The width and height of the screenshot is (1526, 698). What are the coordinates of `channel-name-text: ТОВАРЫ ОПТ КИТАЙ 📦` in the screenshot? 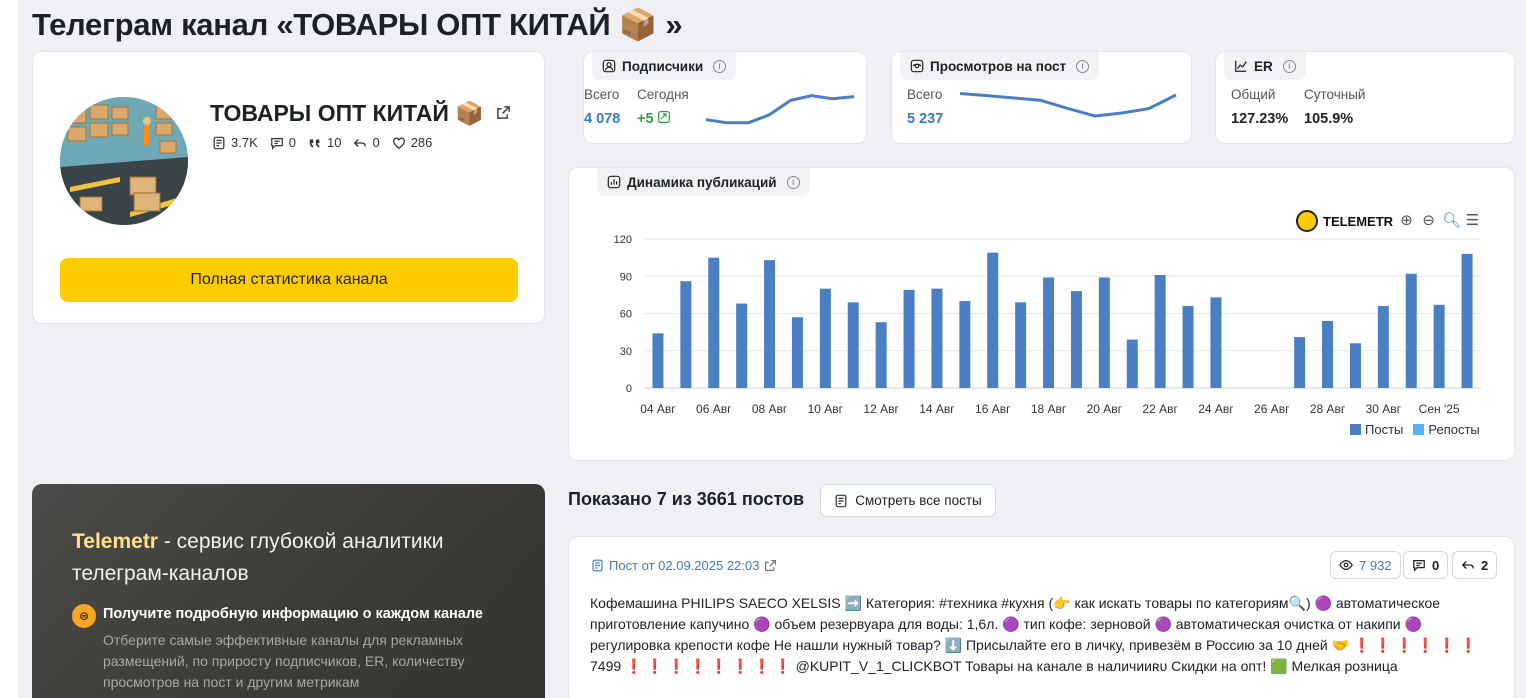 It's located at (347, 113).